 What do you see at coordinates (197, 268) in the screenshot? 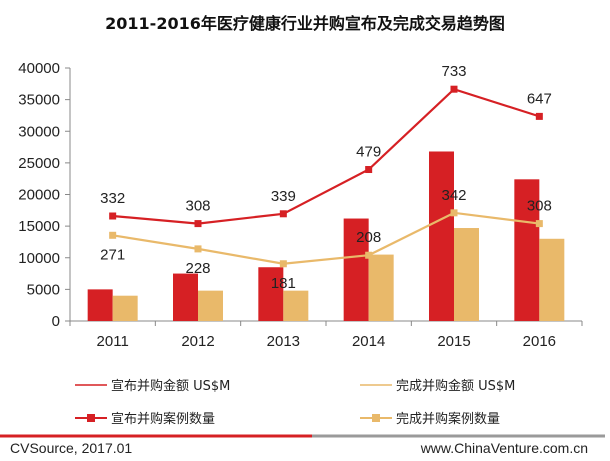
I see `data-label-completed-count: 228` at bounding box center [197, 268].